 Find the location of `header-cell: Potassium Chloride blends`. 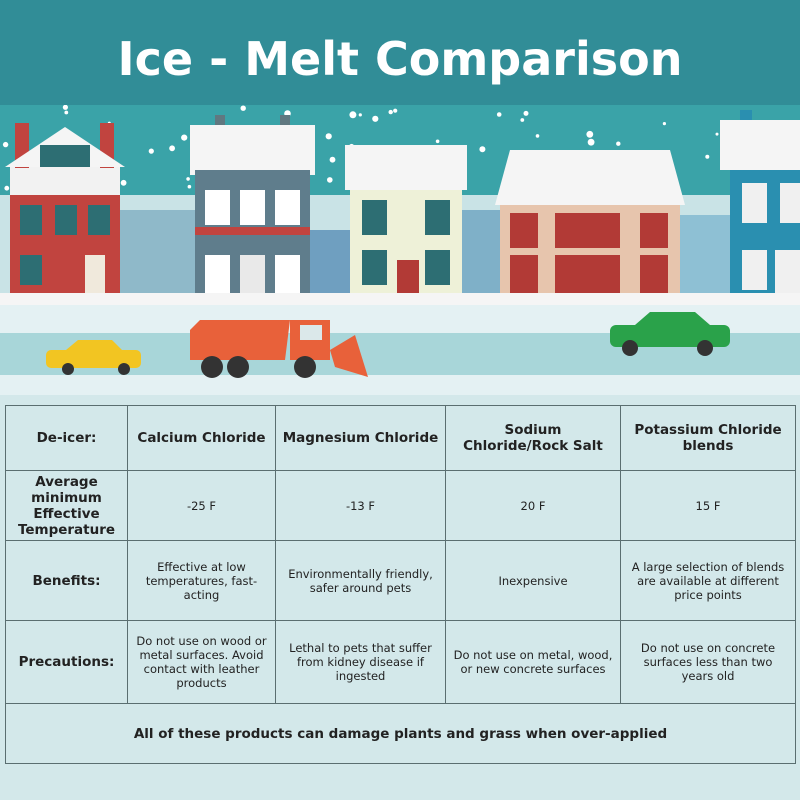

header-cell: Potassium Chloride blends is located at coordinates (708, 438).